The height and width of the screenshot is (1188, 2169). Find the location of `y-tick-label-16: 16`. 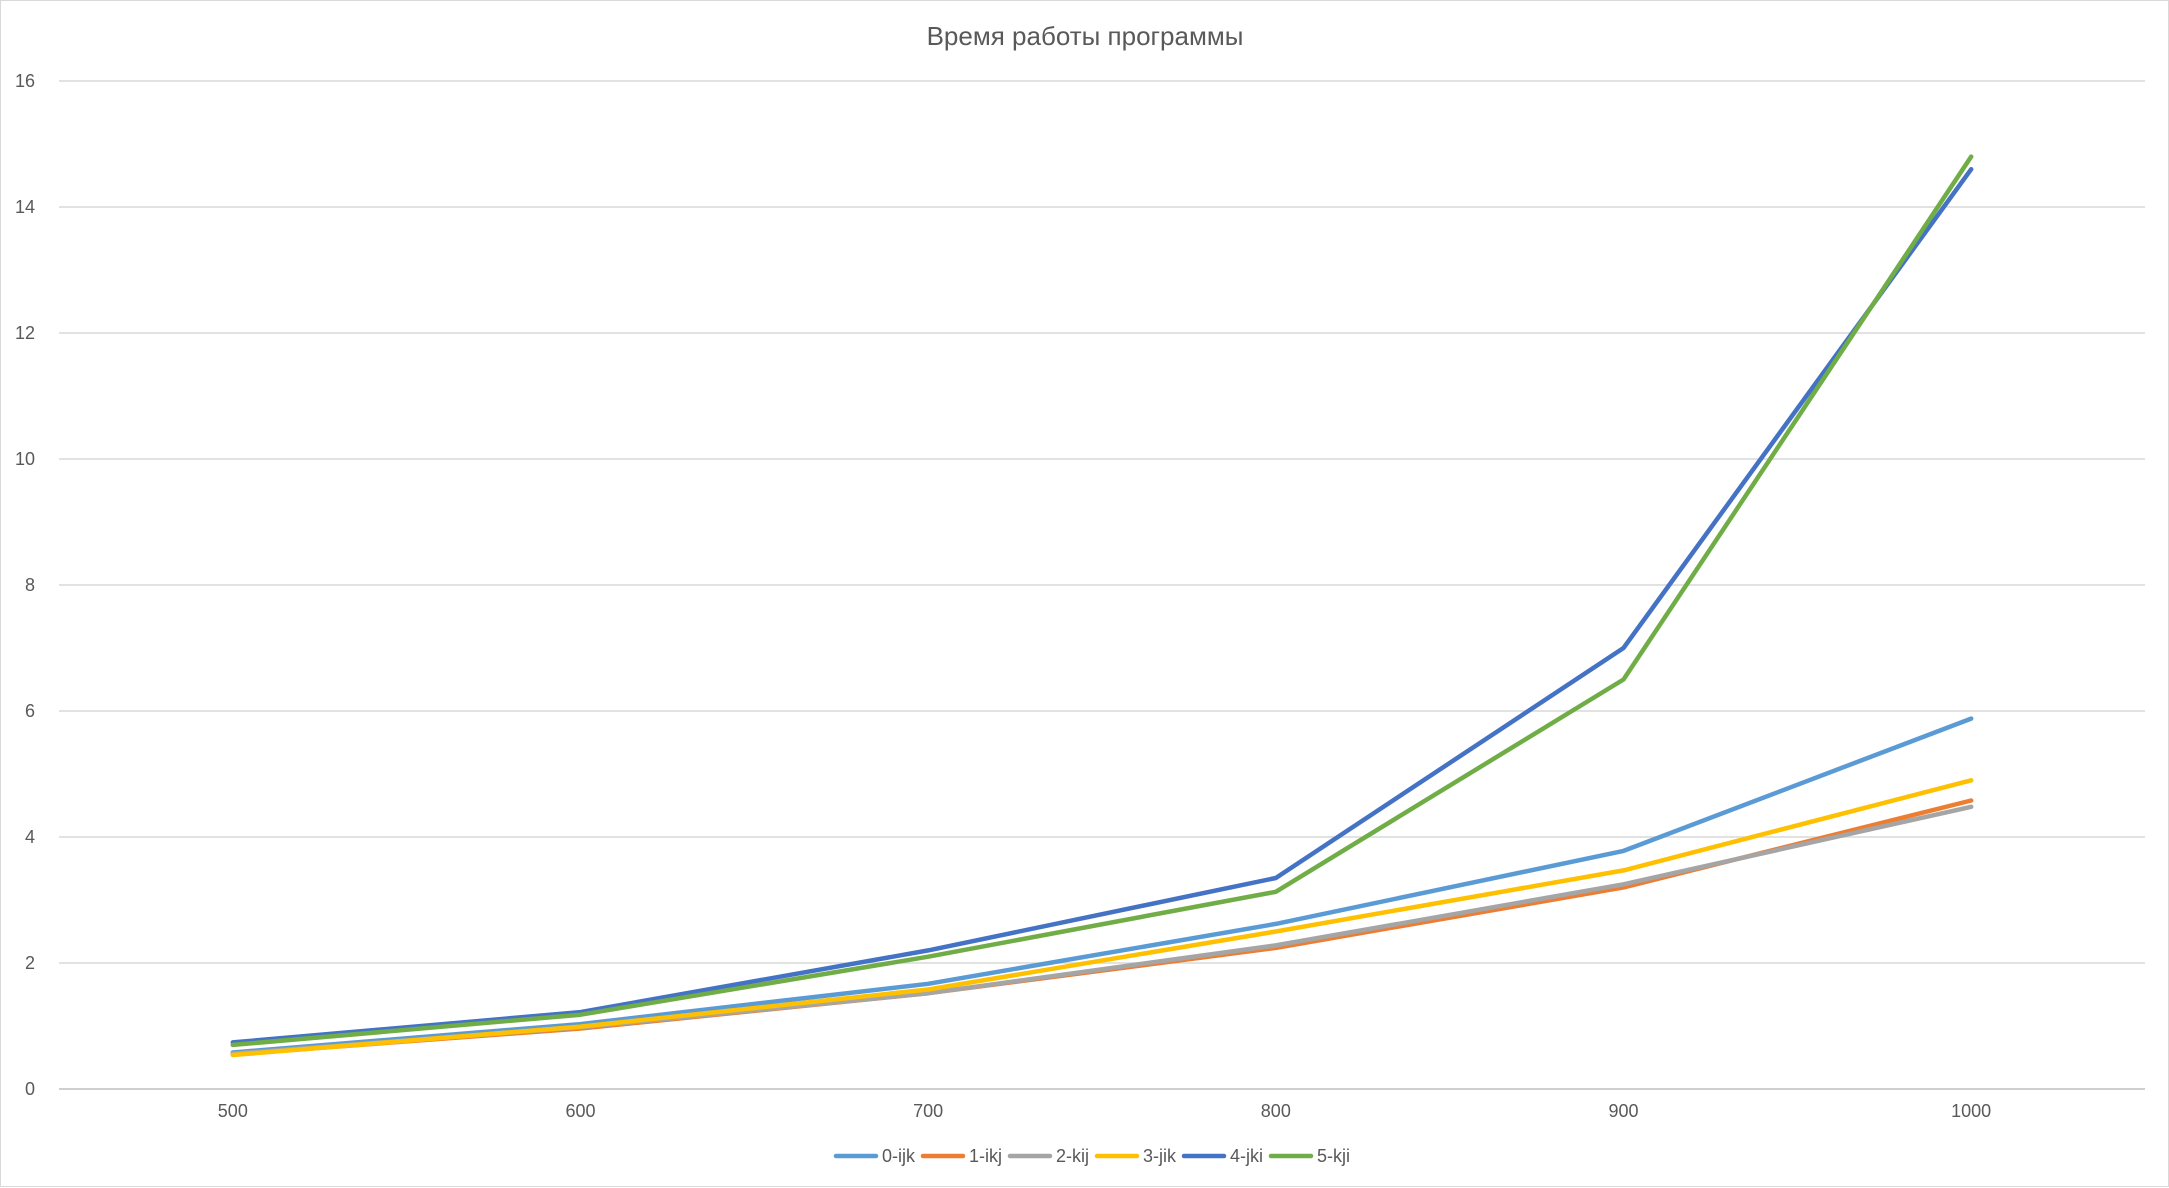

y-tick-label-16: 16 is located at coordinates (25, 81).